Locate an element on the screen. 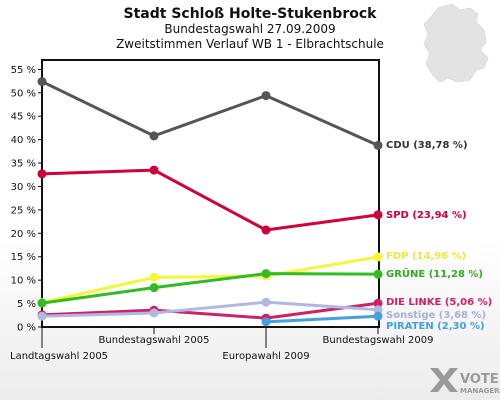  x-tick-label: Landtagswahl 2005 is located at coordinates (59, 356).